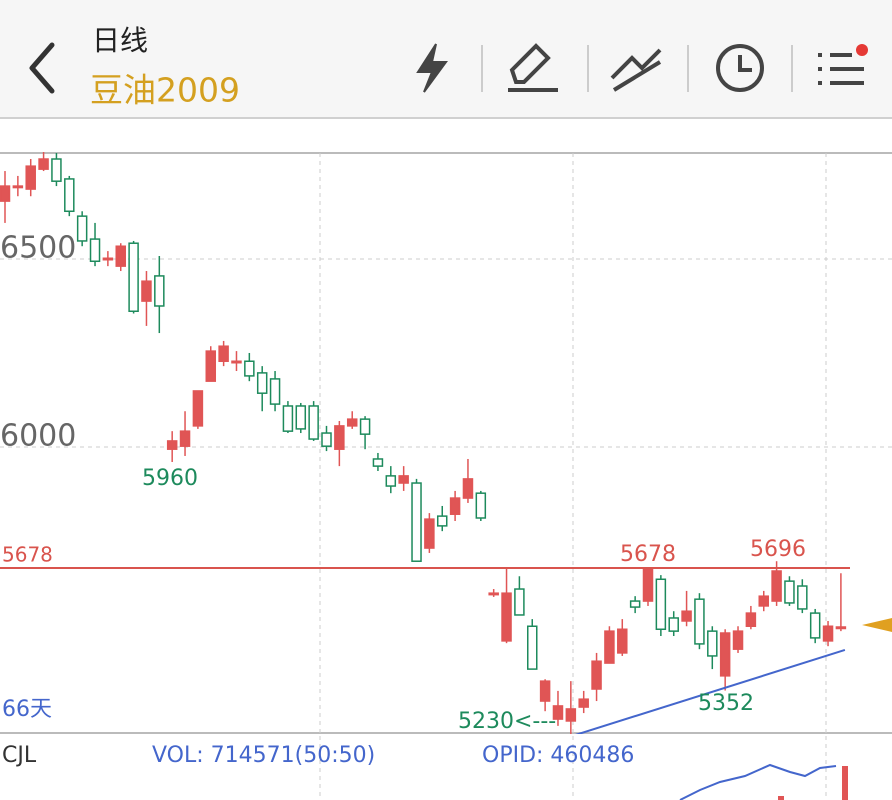  Describe the element at coordinates (27, 709) in the screenshot. I see `days-label: 66天` at that location.